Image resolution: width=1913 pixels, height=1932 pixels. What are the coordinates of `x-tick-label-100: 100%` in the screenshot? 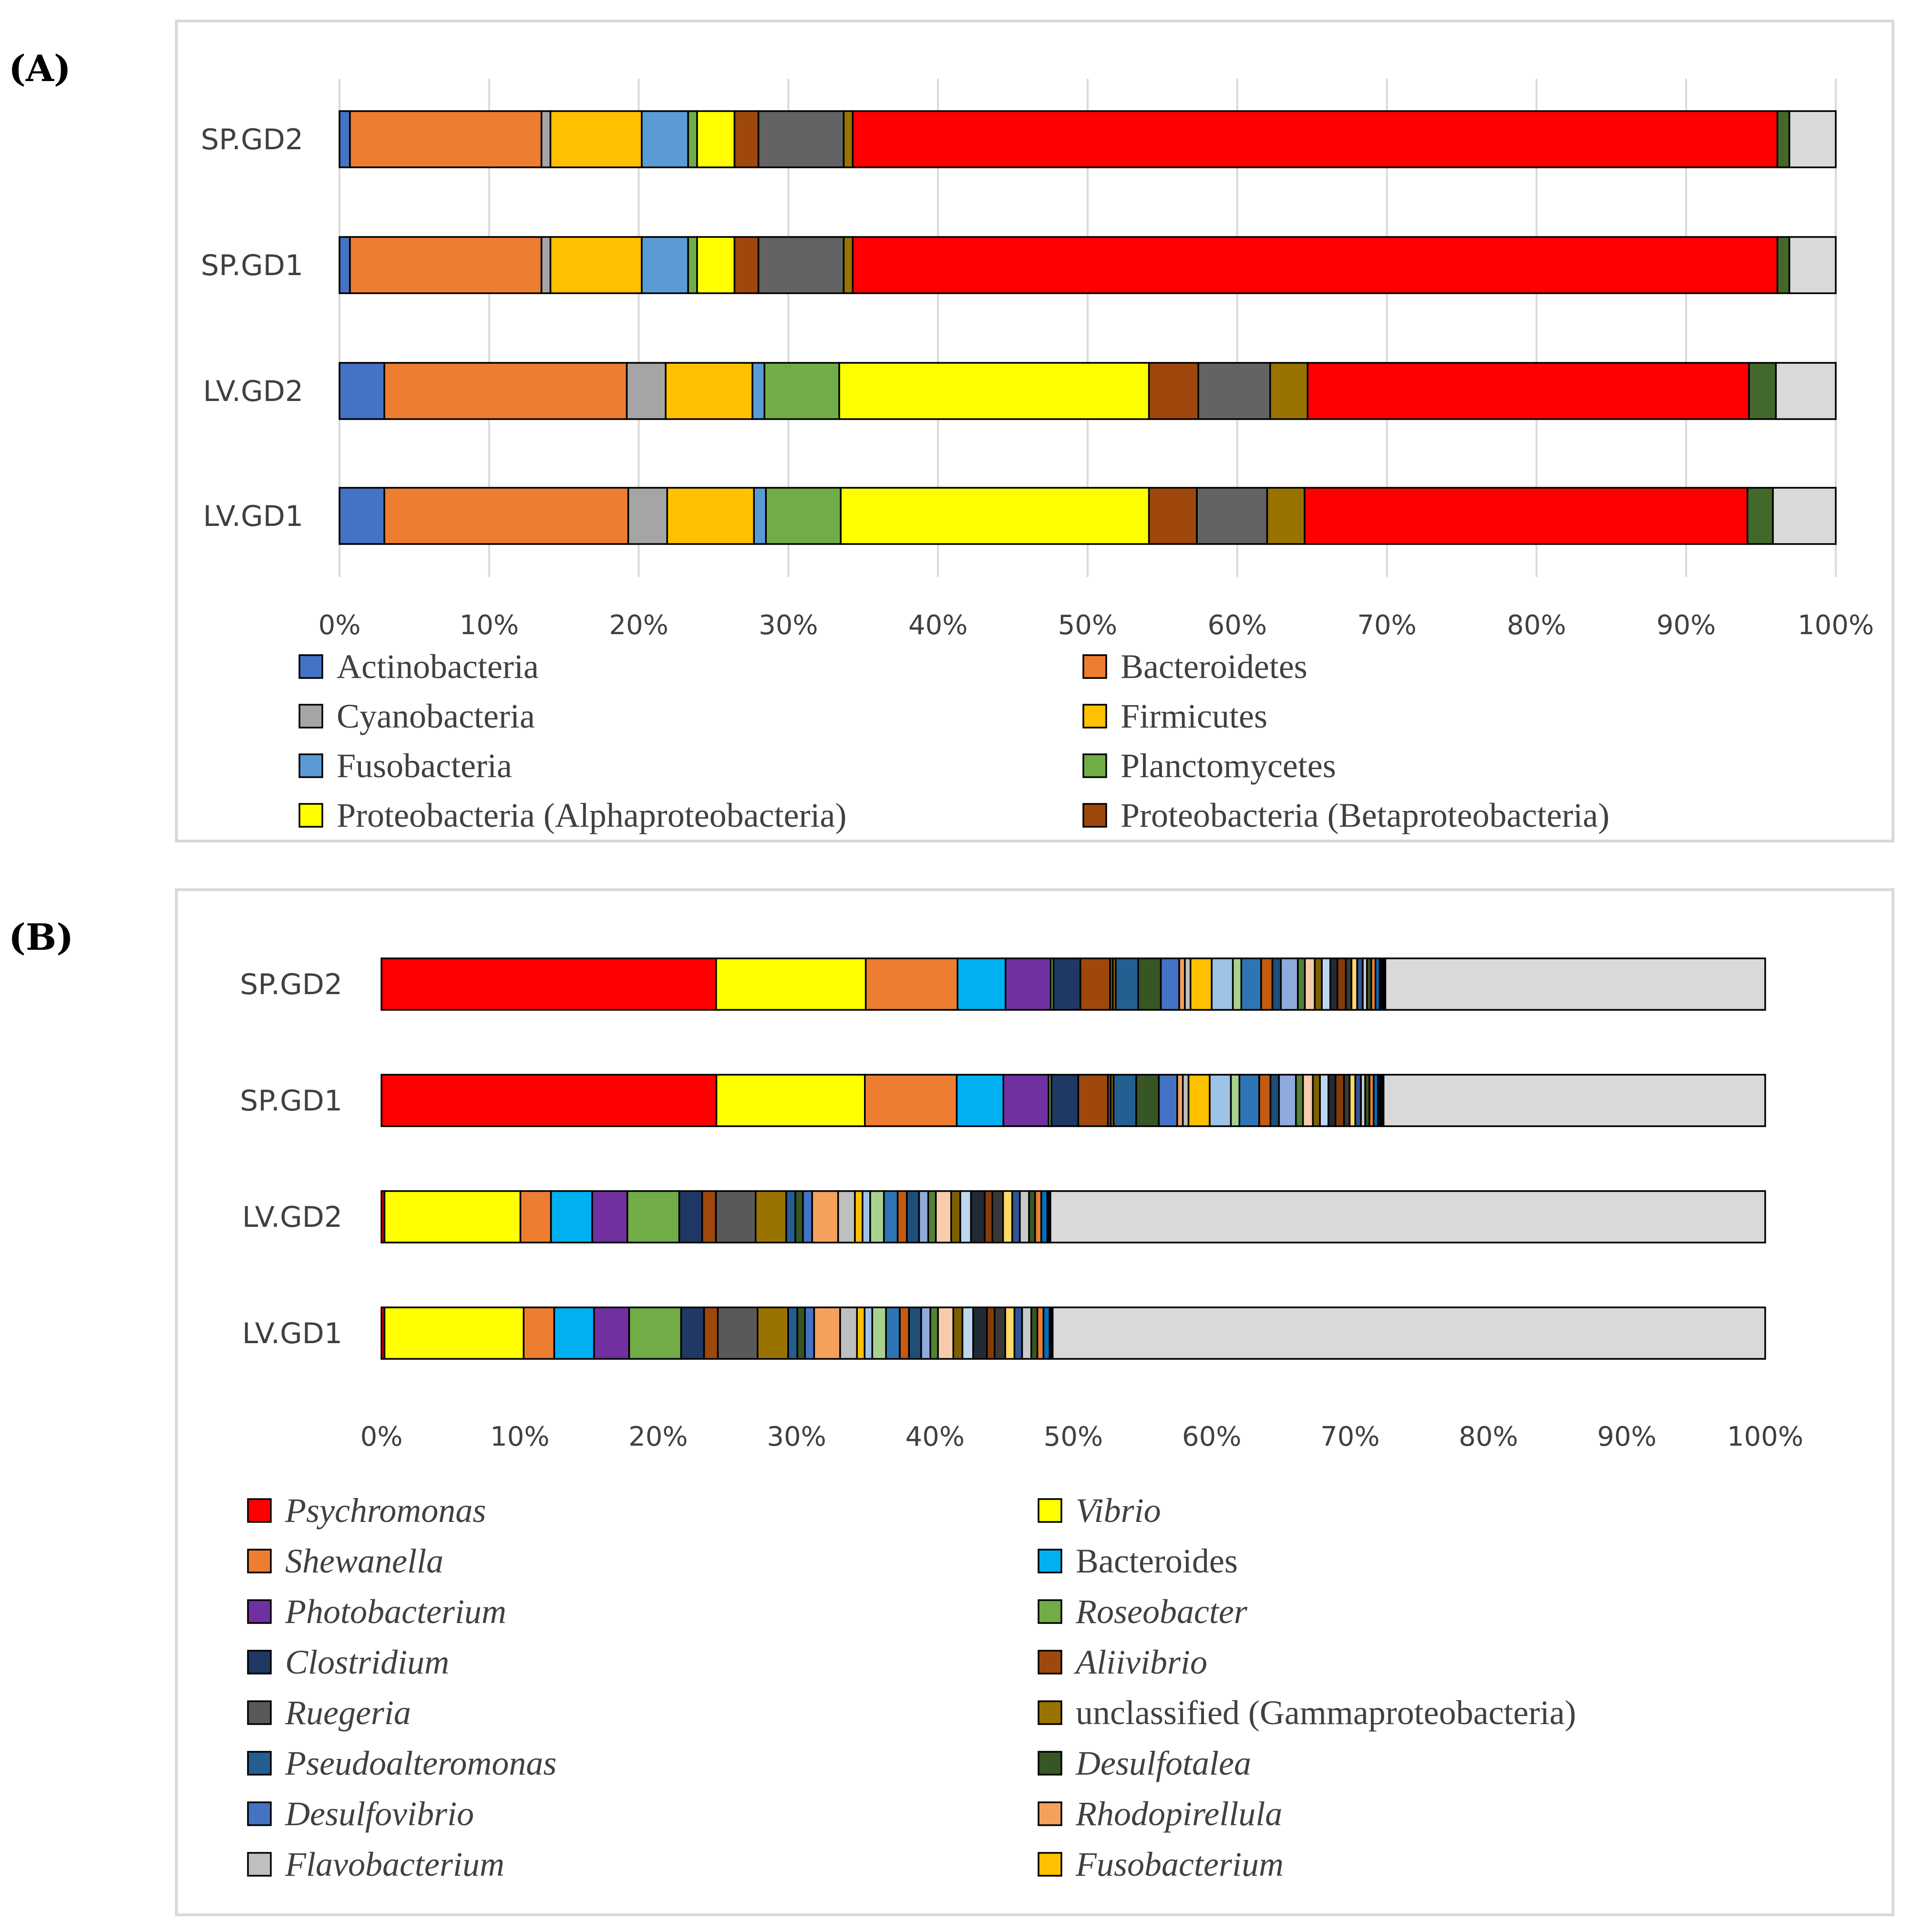 It's located at (1765, 1436).